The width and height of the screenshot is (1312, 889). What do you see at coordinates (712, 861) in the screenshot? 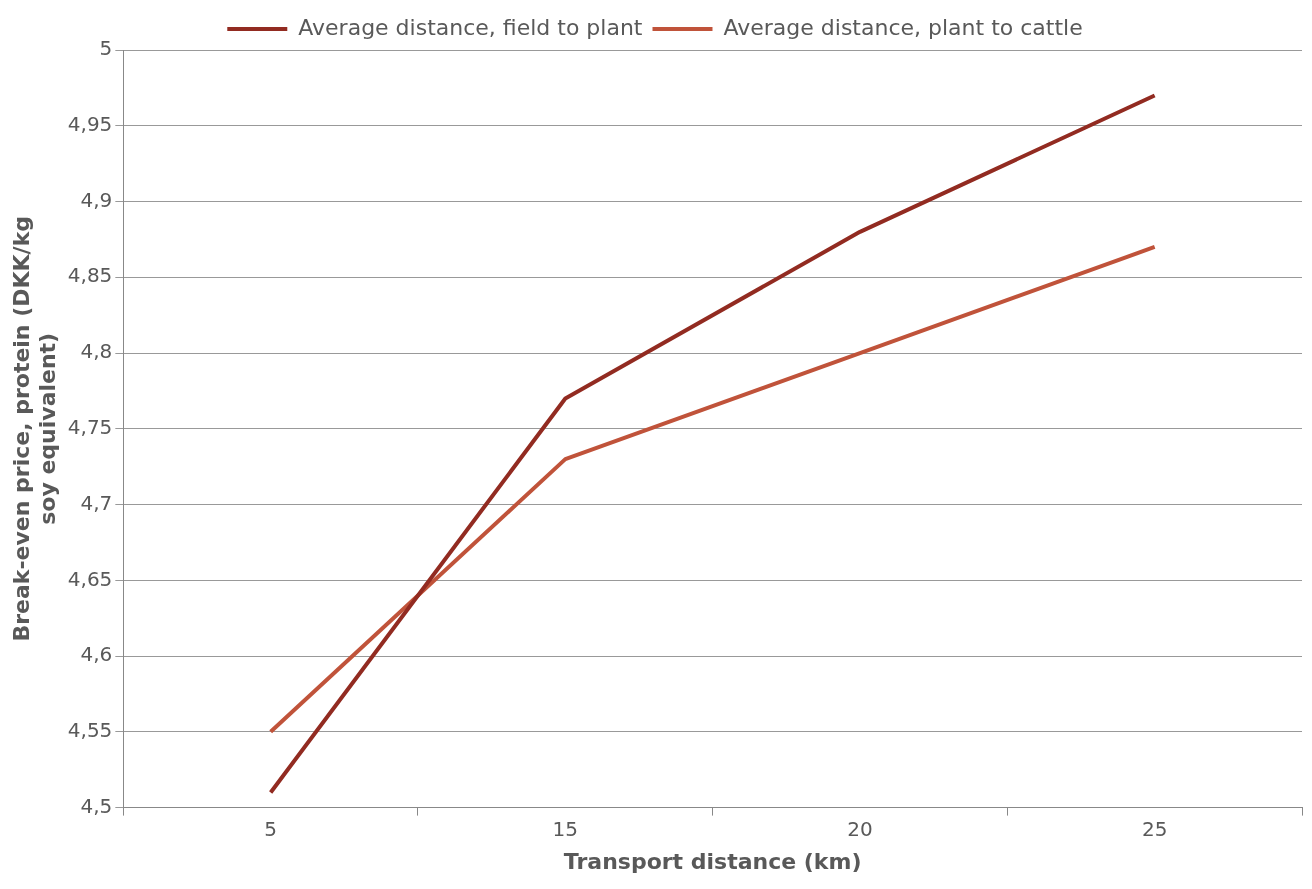
I see `x-axis-title: Transport distance (km)` at bounding box center [712, 861].